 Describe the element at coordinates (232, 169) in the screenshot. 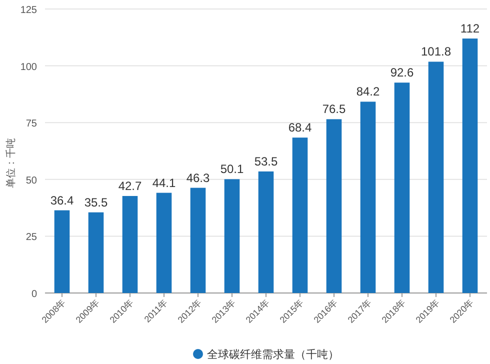

I see `data-label: 50.1` at that location.